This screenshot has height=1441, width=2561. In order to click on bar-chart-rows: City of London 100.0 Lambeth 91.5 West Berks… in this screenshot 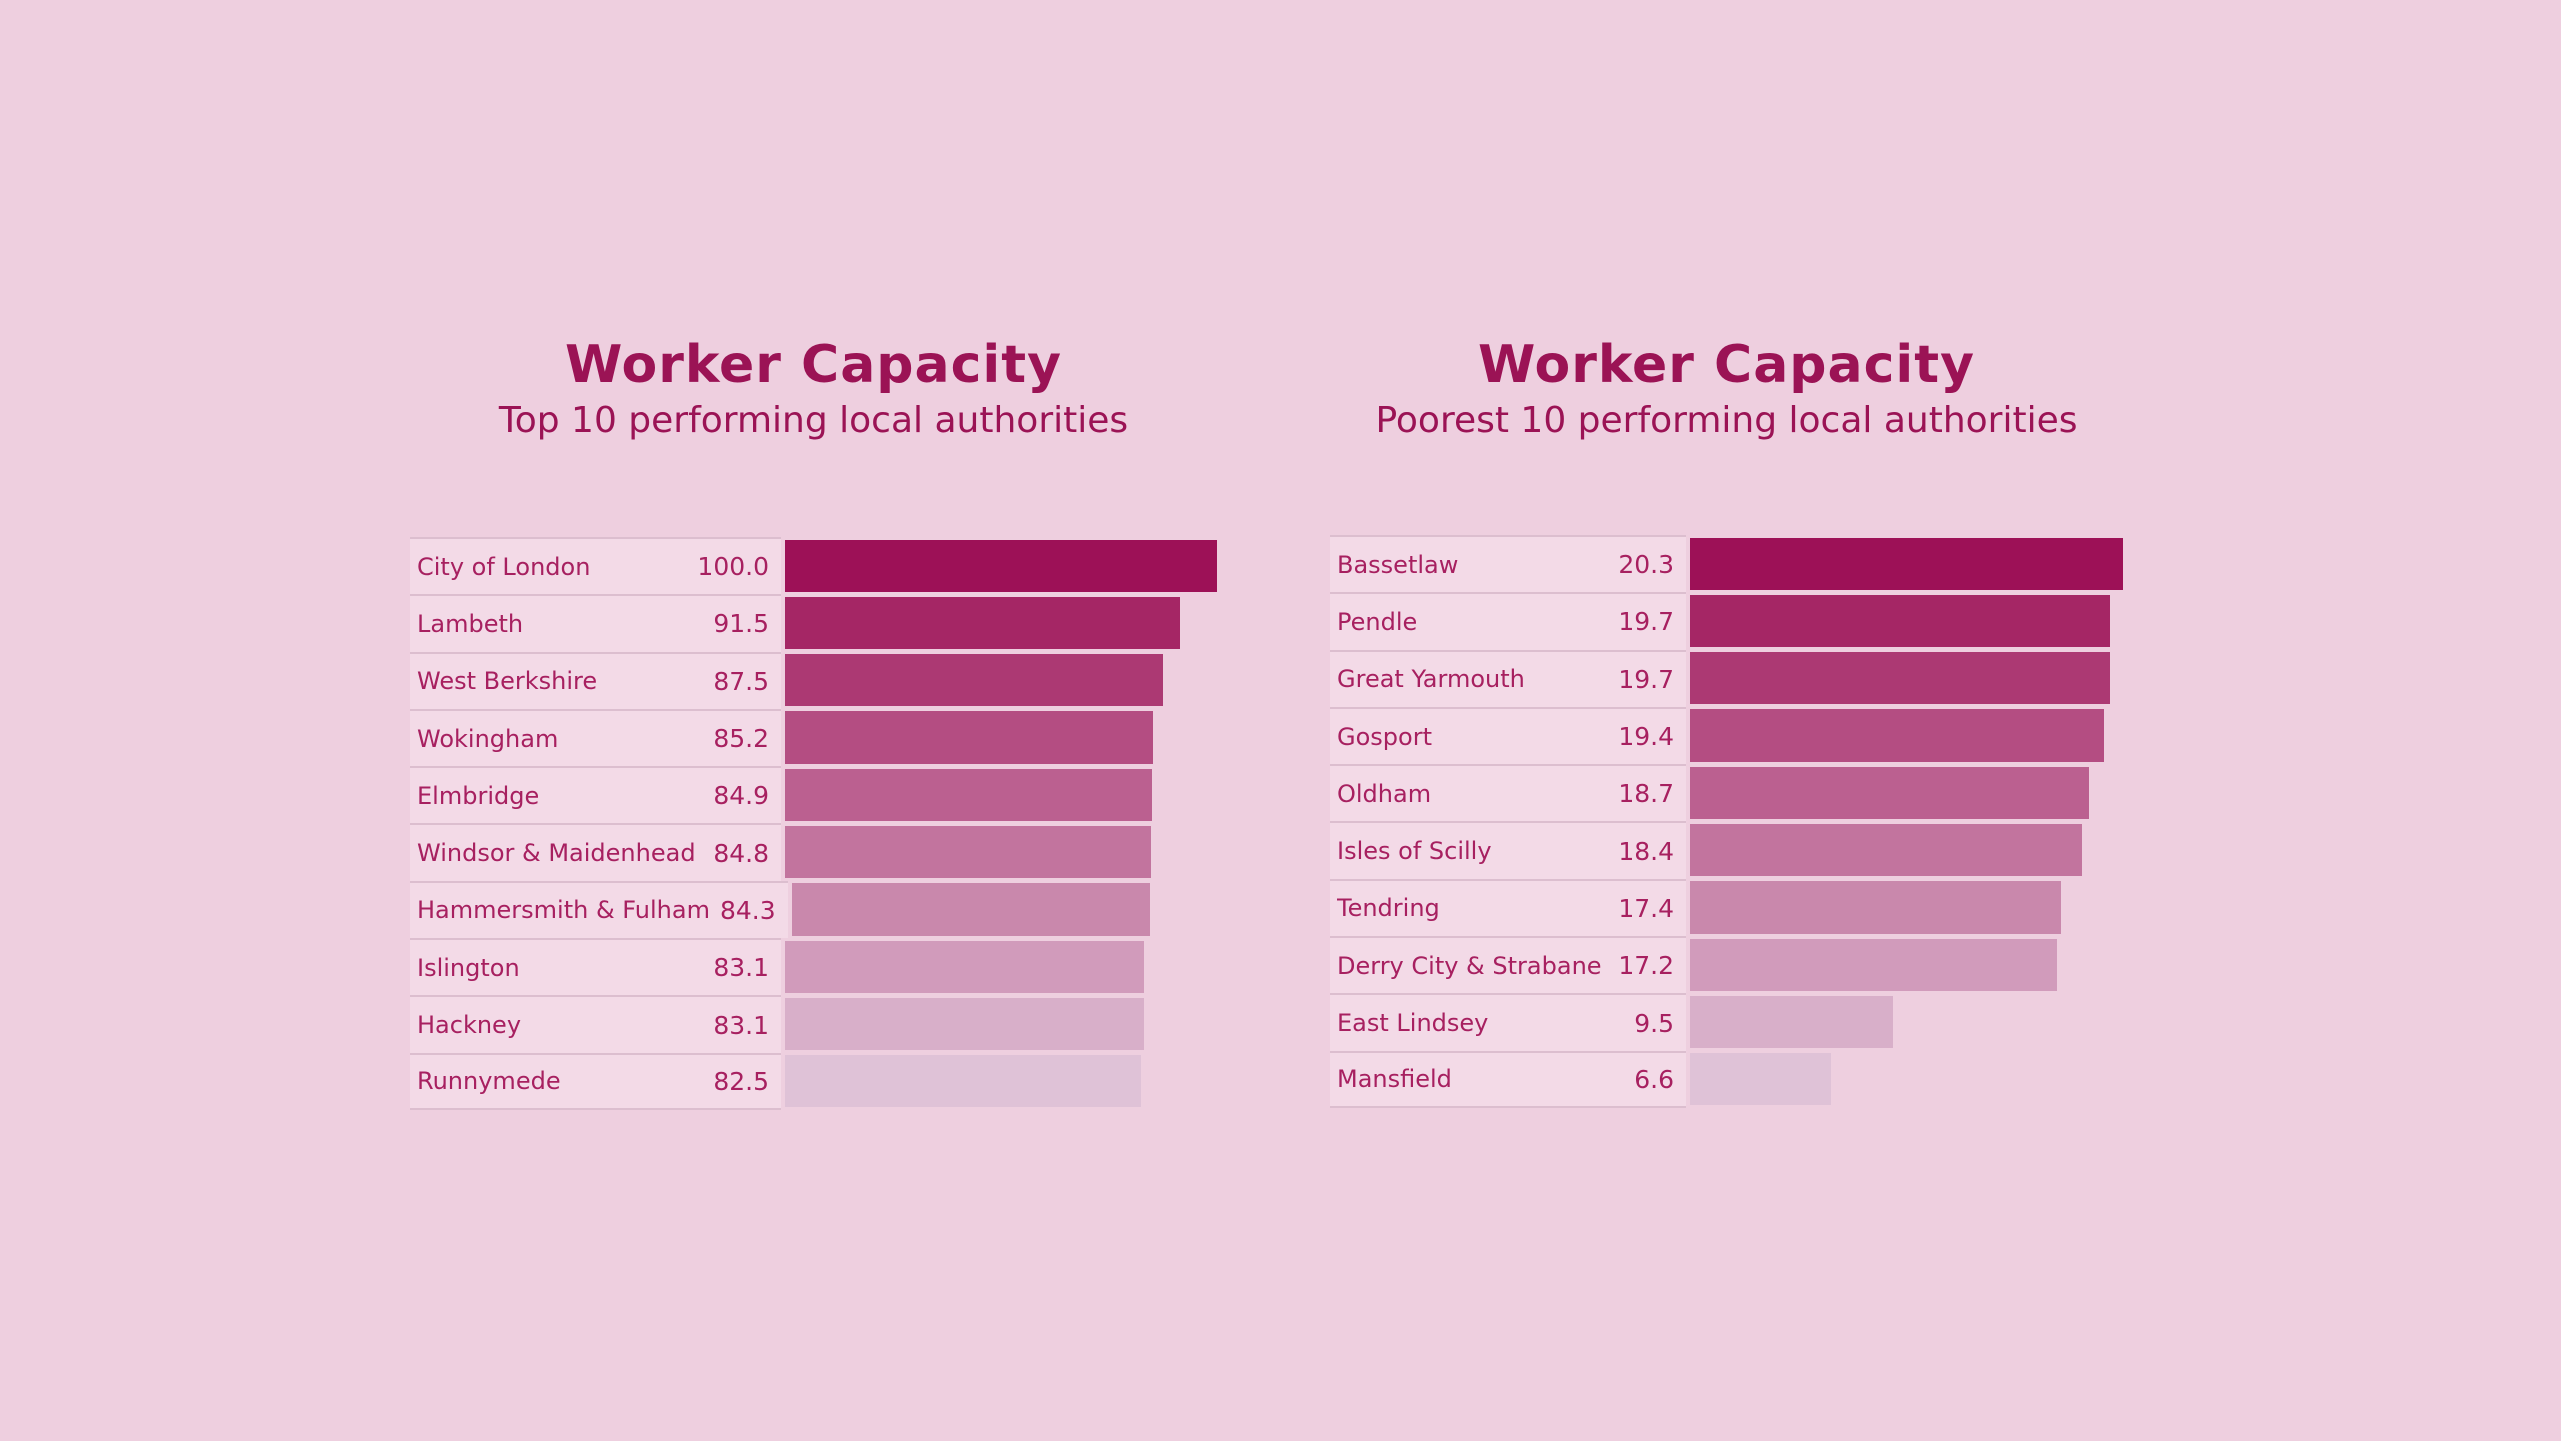, I will do `click(813, 823)`.